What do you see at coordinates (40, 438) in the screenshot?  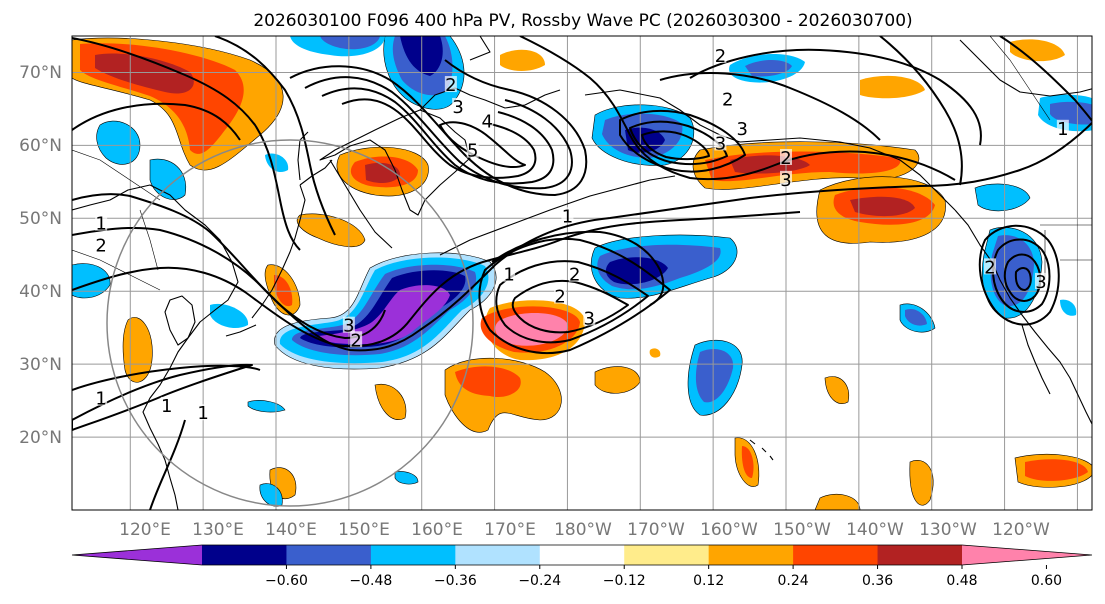 I see `lat-label: 20°N` at bounding box center [40, 438].